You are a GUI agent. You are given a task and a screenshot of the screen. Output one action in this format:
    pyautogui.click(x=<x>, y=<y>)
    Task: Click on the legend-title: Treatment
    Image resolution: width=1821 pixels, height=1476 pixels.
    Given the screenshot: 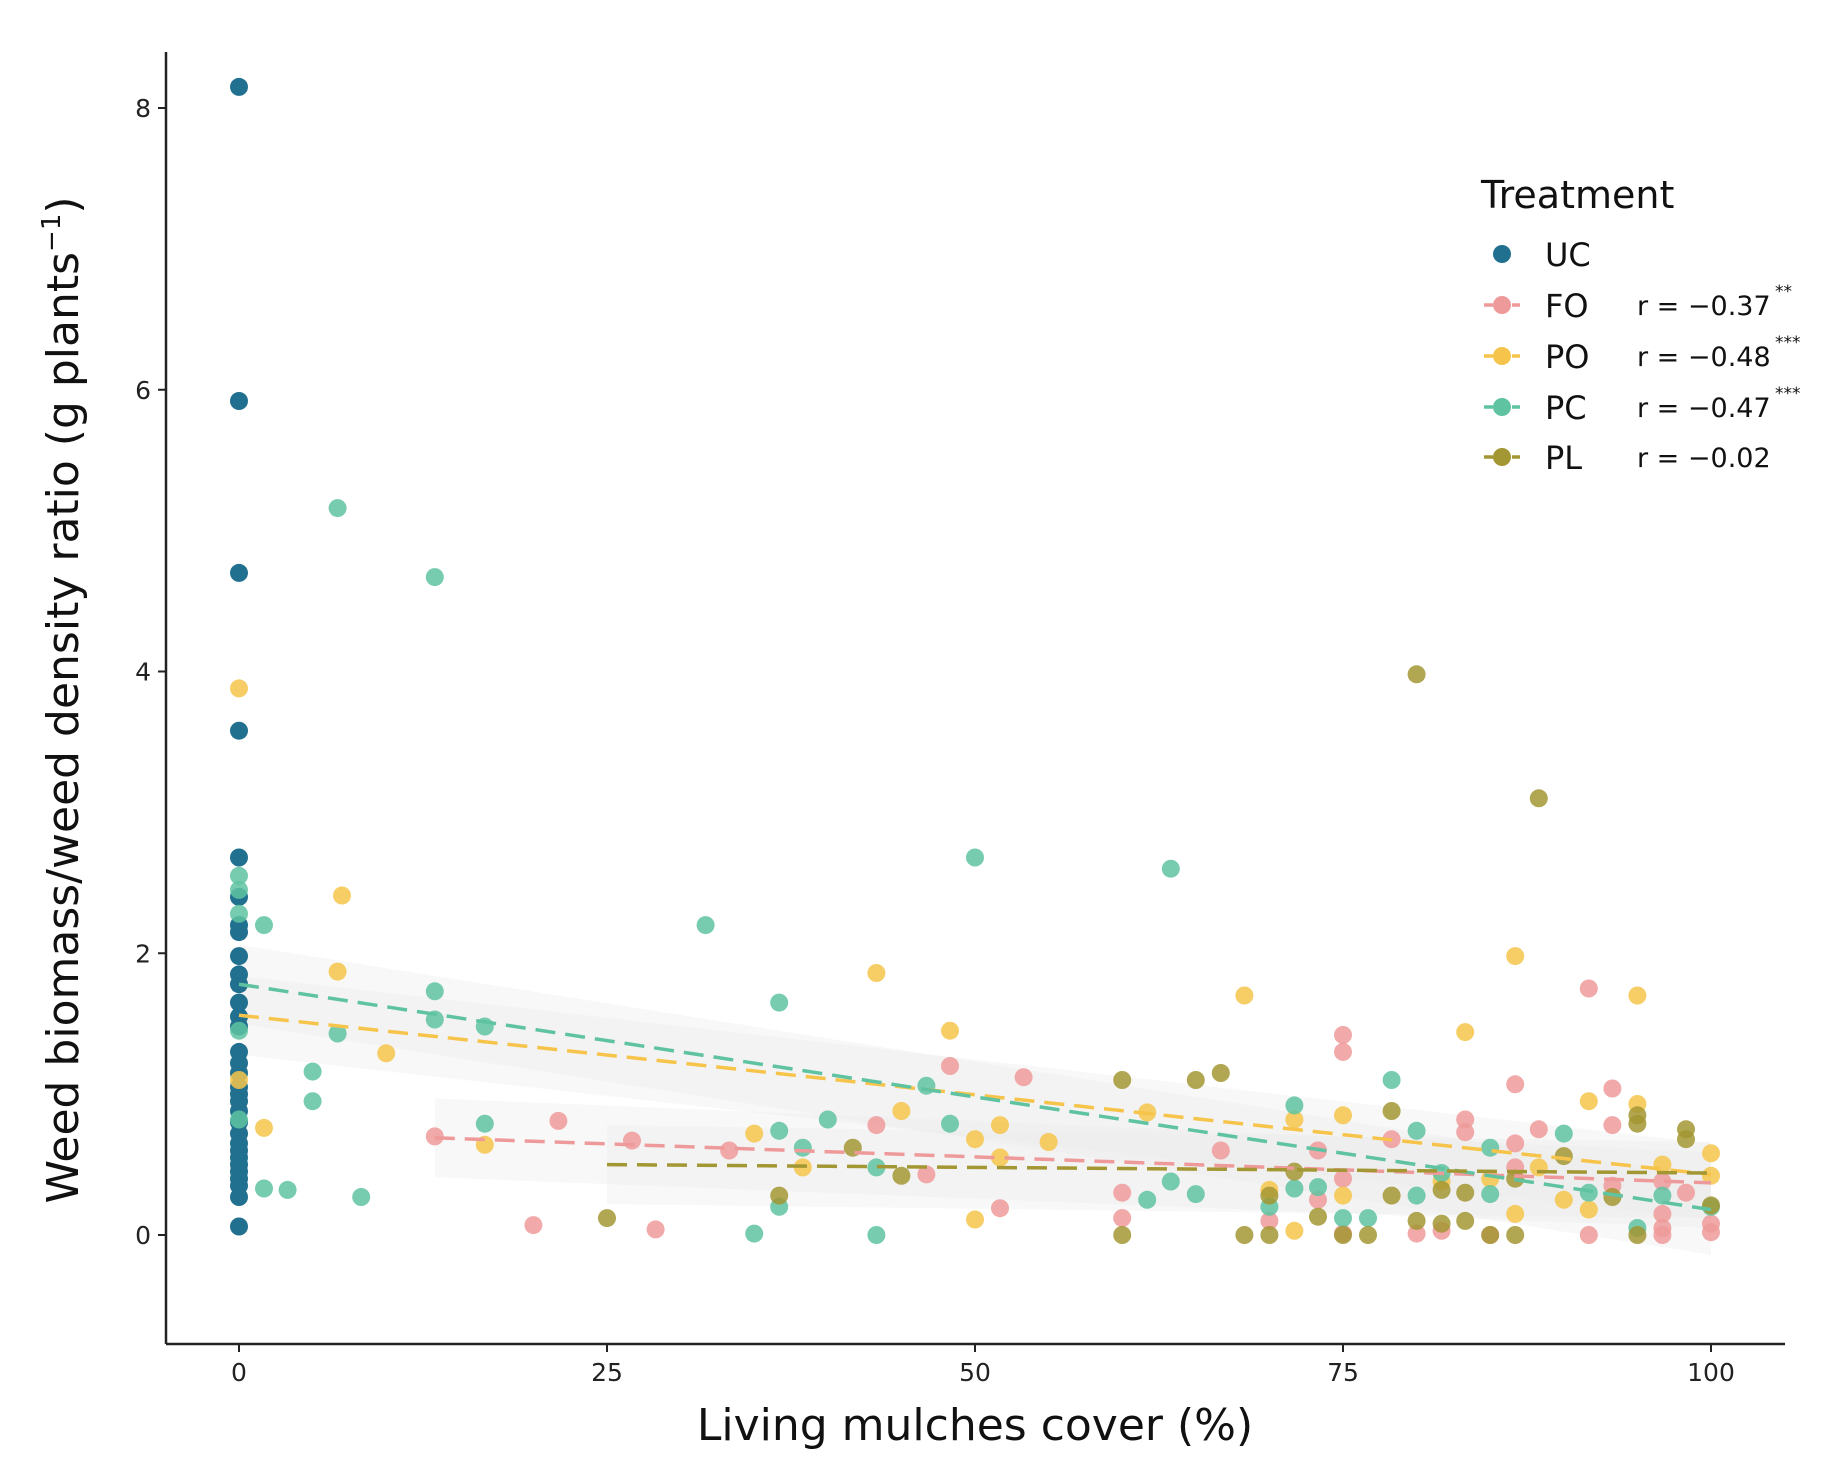 What is the action you would take?
    pyautogui.click(x=1577, y=195)
    